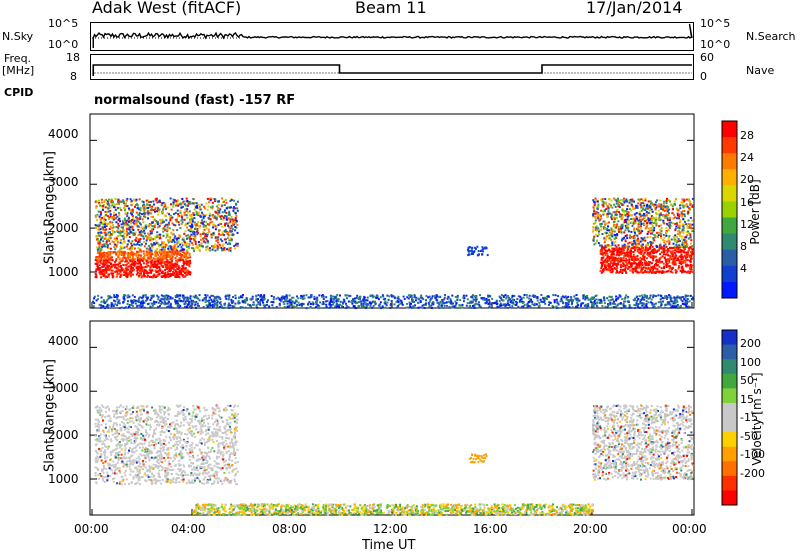 The width and height of the screenshot is (800, 554). I want to click on nave-tick-top: 60, so click(707, 57).